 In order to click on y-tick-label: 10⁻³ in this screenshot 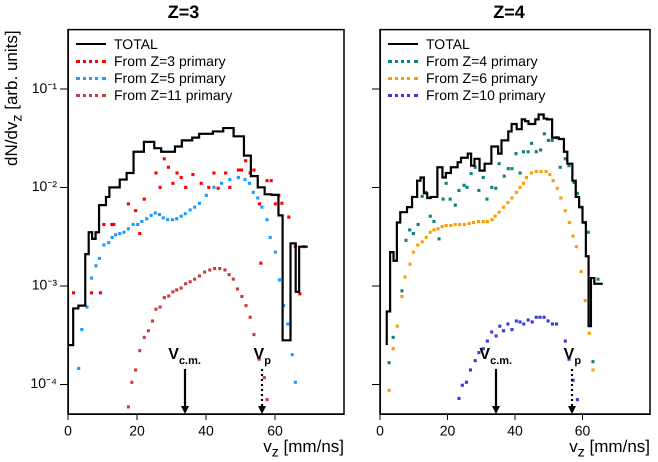, I will do `click(45, 284)`.